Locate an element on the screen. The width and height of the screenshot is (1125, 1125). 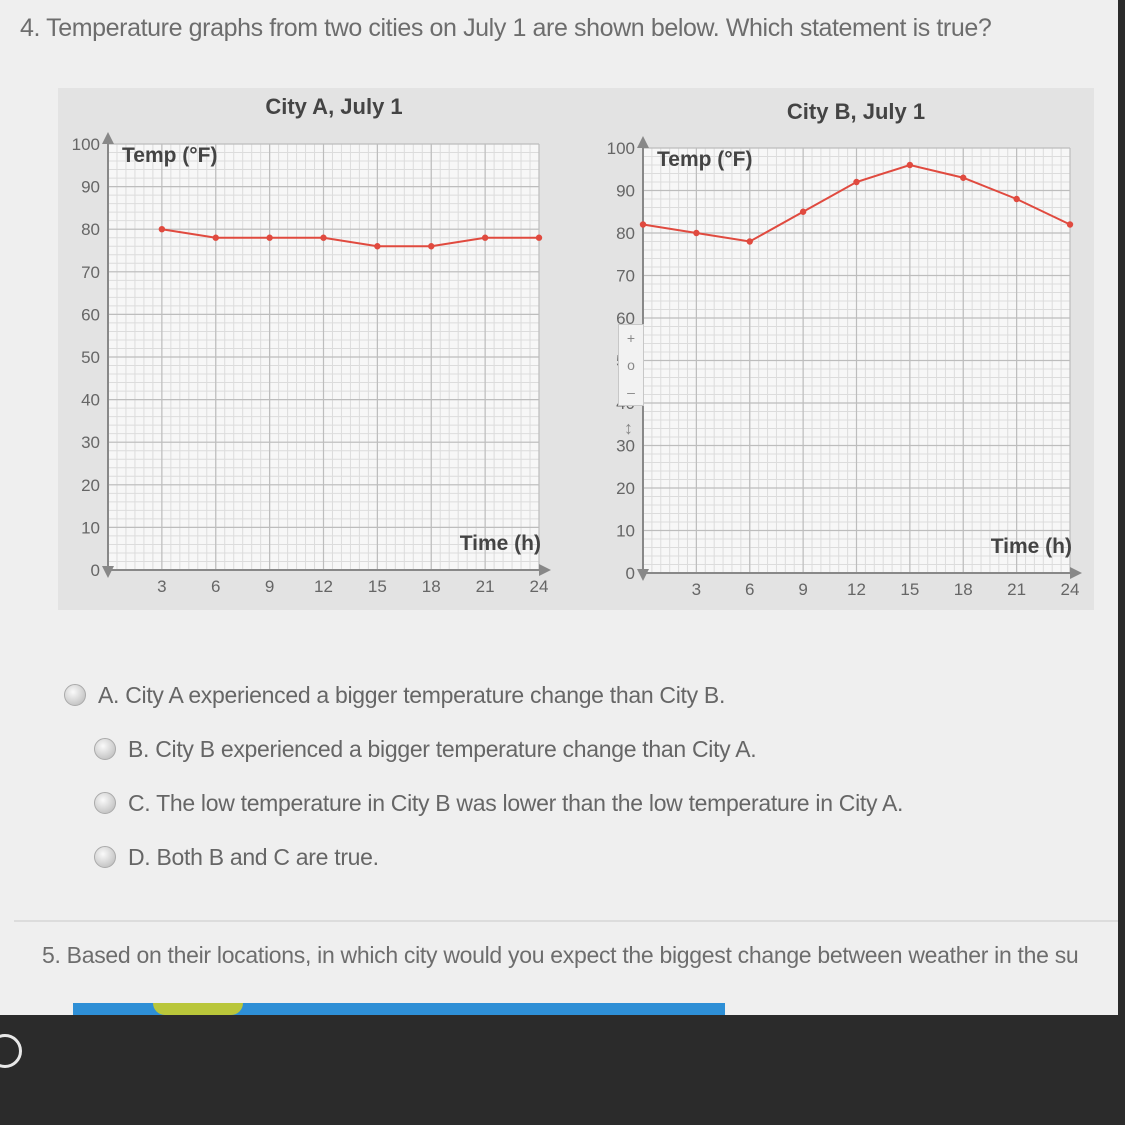
zoom-toolbar: + o – is located at coordinates (631, 365).